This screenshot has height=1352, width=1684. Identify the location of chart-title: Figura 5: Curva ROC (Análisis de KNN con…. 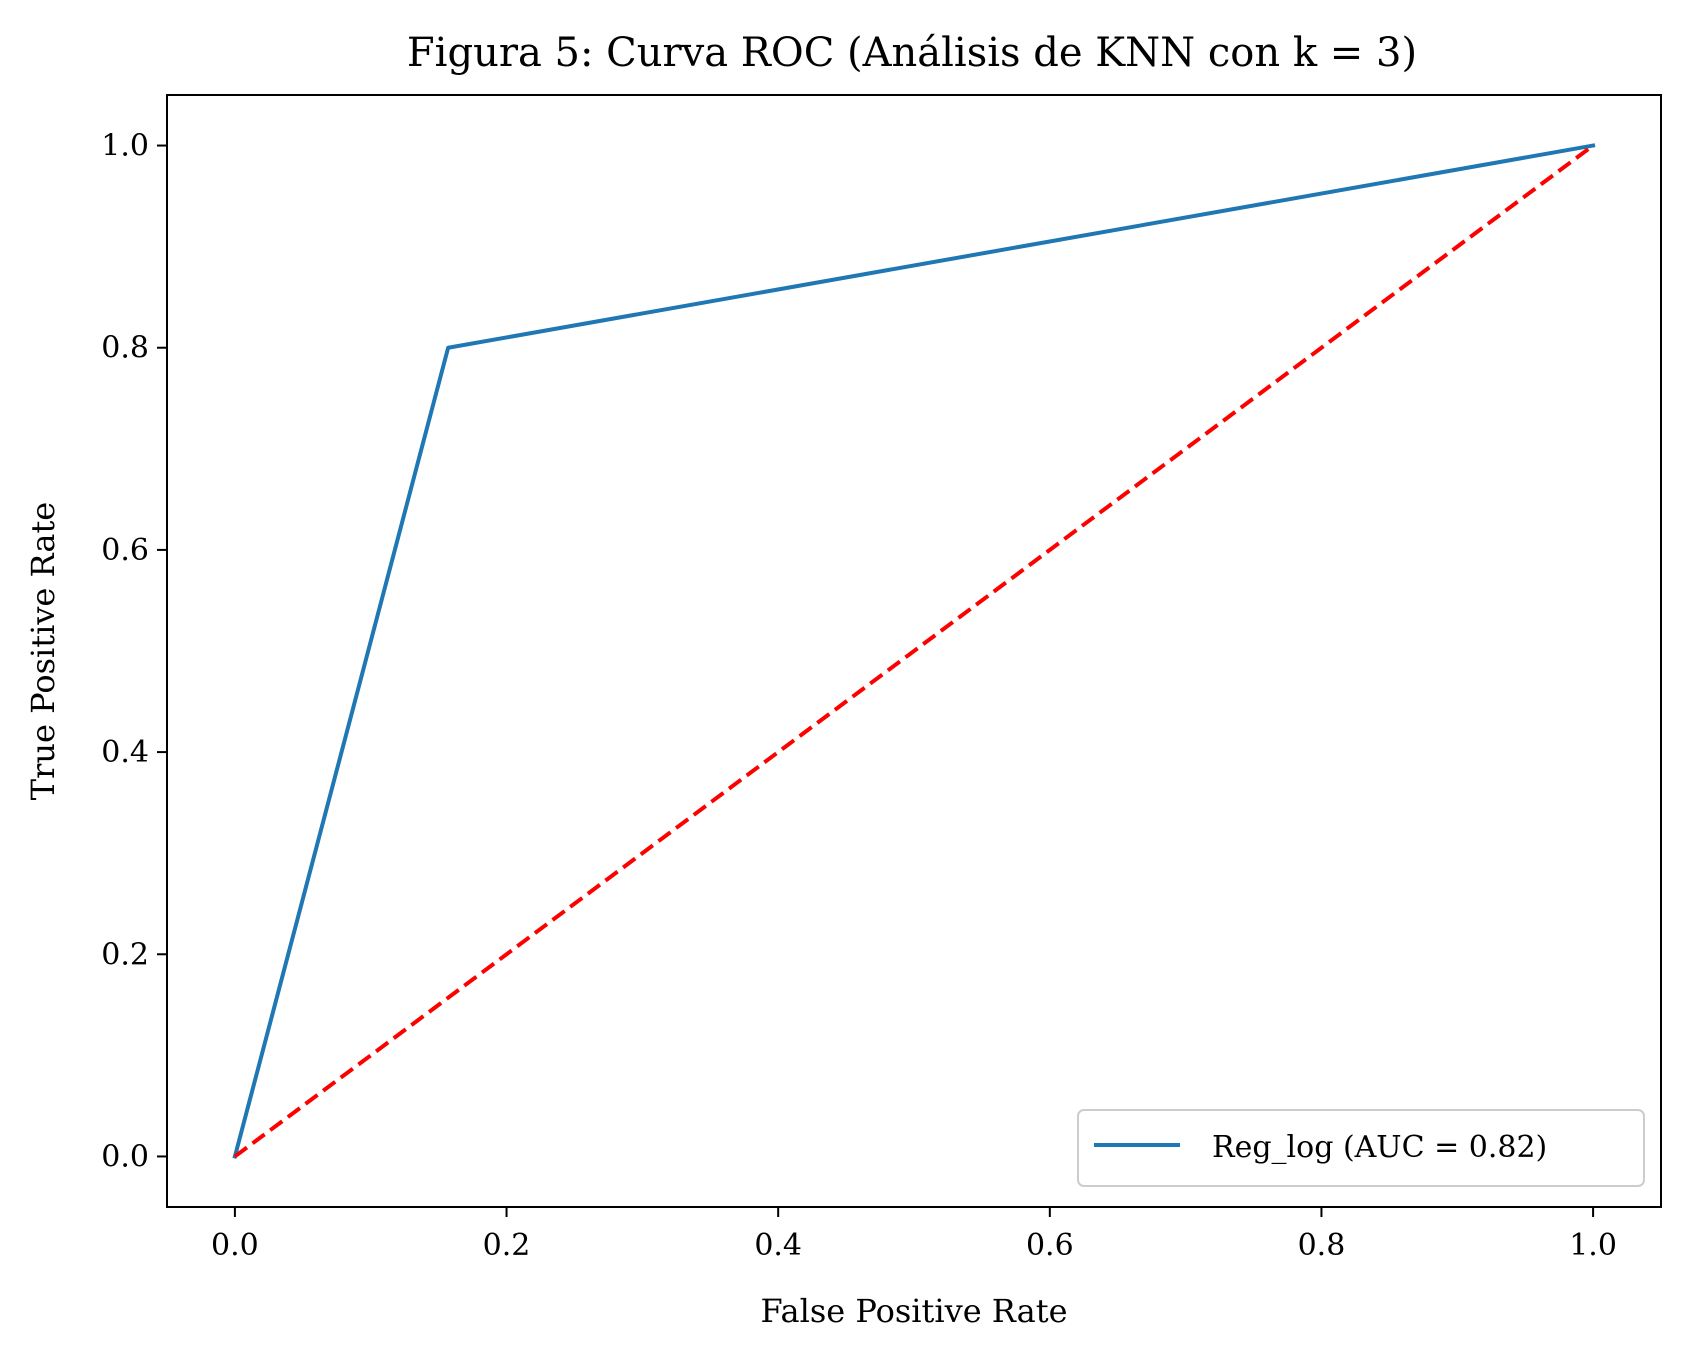
(912, 53).